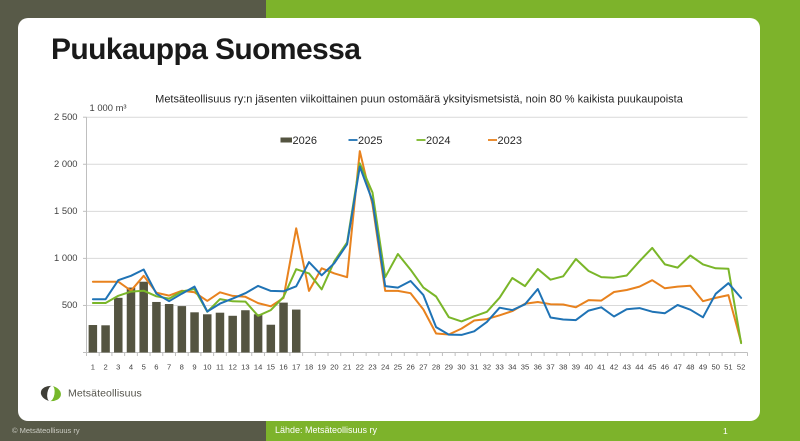 Image resolution: width=800 pixels, height=441 pixels. What do you see at coordinates (538, 366) in the screenshot?
I see `svg-text: 36` at bounding box center [538, 366].